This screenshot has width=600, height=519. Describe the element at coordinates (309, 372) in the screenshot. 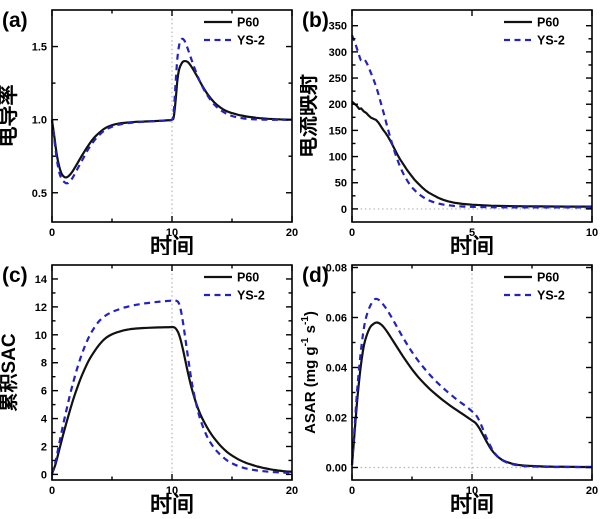

I see `y-axis-label: ASAR (mg g-1 s-1)` at that location.